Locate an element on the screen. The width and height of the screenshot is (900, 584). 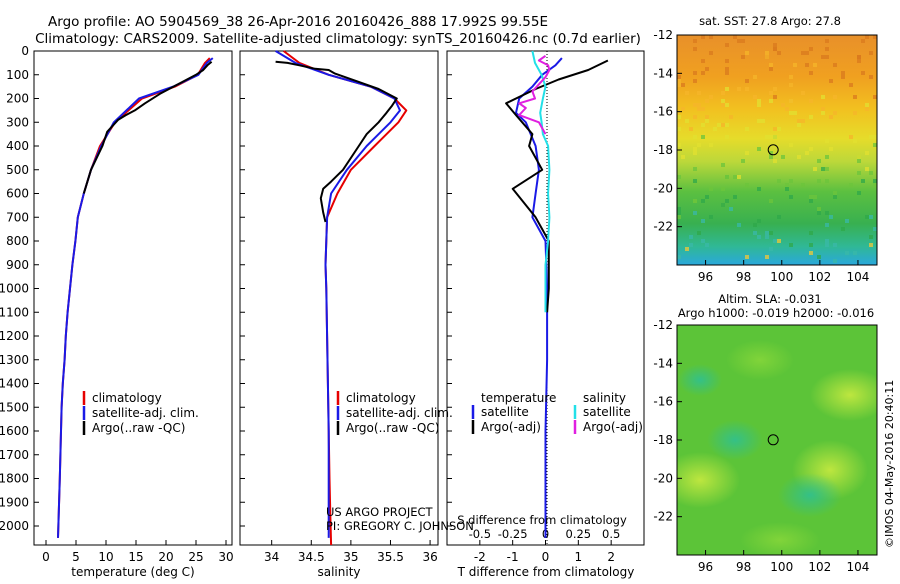
lon-tick-label: 96 is located at coordinates (705, 567).